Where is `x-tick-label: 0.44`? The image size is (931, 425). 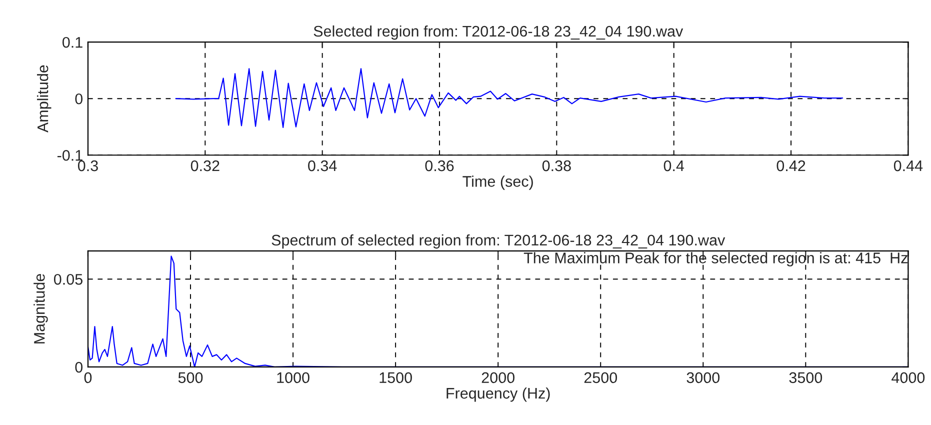
x-tick-label: 0.44 is located at coordinates (908, 166).